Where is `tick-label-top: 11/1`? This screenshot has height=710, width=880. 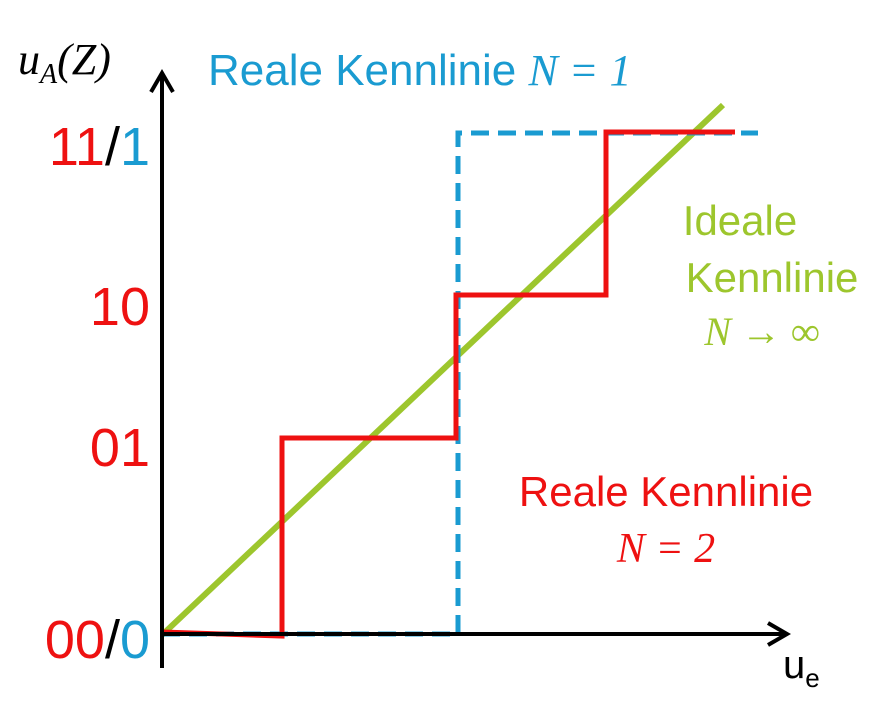
tick-label-top: 11/1 is located at coordinates (99, 147).